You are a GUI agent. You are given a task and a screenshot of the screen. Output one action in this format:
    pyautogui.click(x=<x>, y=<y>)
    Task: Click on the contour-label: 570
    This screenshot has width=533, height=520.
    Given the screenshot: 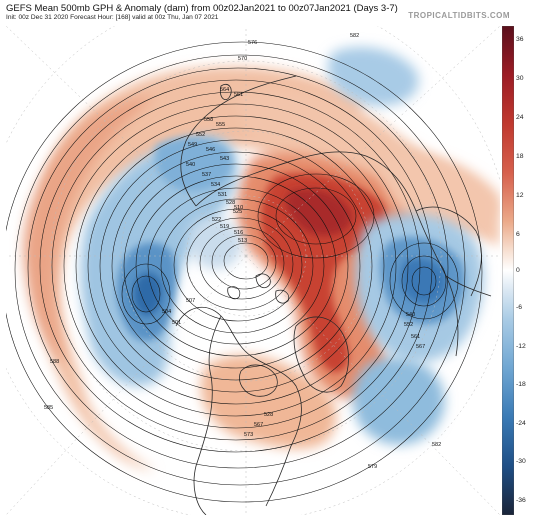 What is the action you would take?
    pyautogui.click(x=242, y=59)
    